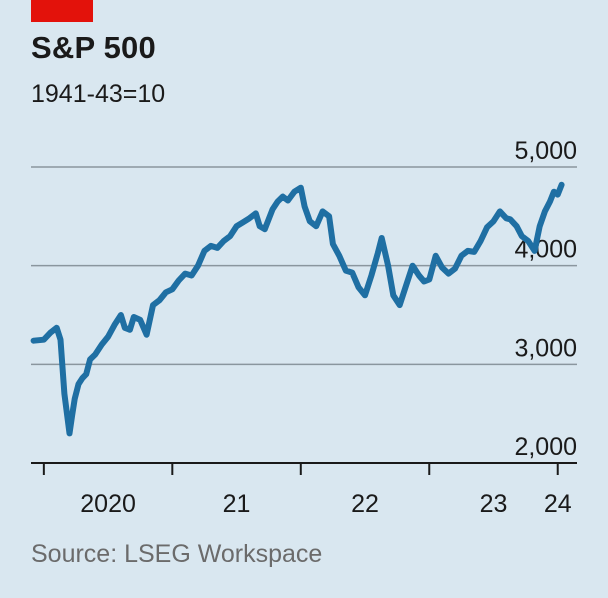 Image resolution: width=608 pixels, height=598 pixels. Describe the element at coordinates (237, 504) in the screenshot. I see `x-tick-label: 21` at that location.